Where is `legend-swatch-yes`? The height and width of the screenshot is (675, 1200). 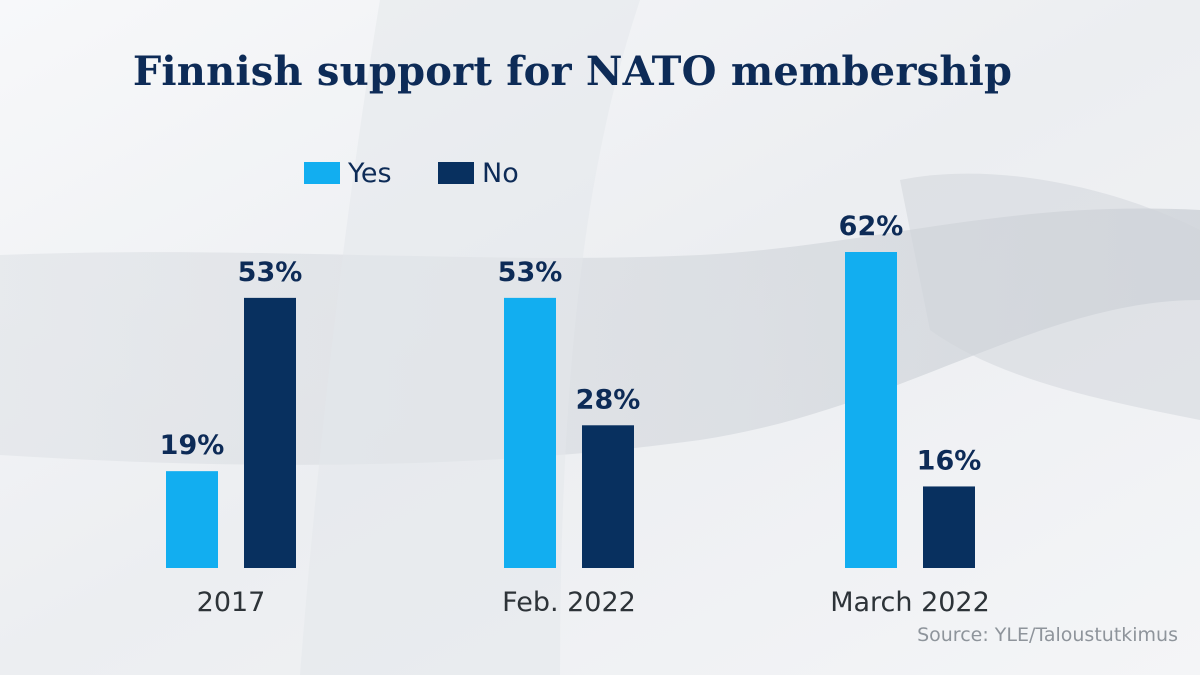
legend-swatch-yes is located at coordinates (322, 173).